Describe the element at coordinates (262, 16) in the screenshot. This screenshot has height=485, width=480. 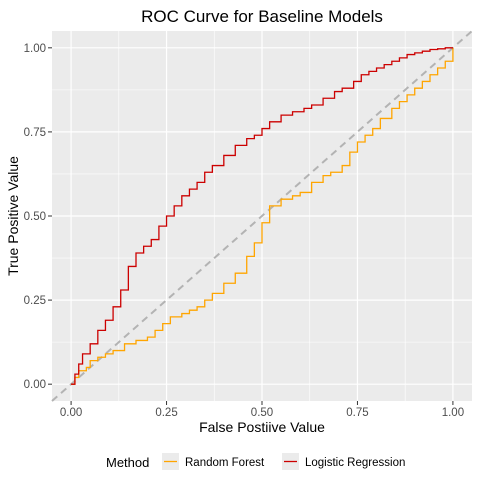
I see `chart-title: ROC Curve for Baseline Models` at that location.